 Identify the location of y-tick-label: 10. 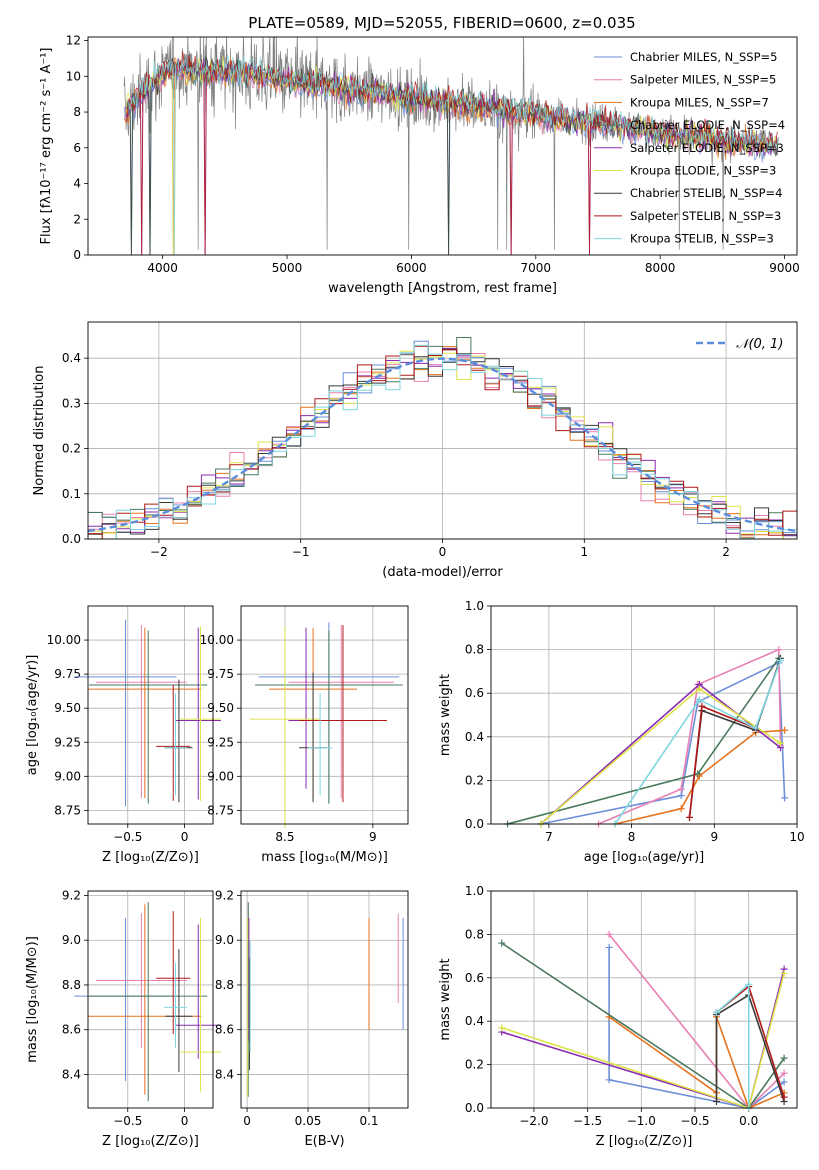
(73, 76).